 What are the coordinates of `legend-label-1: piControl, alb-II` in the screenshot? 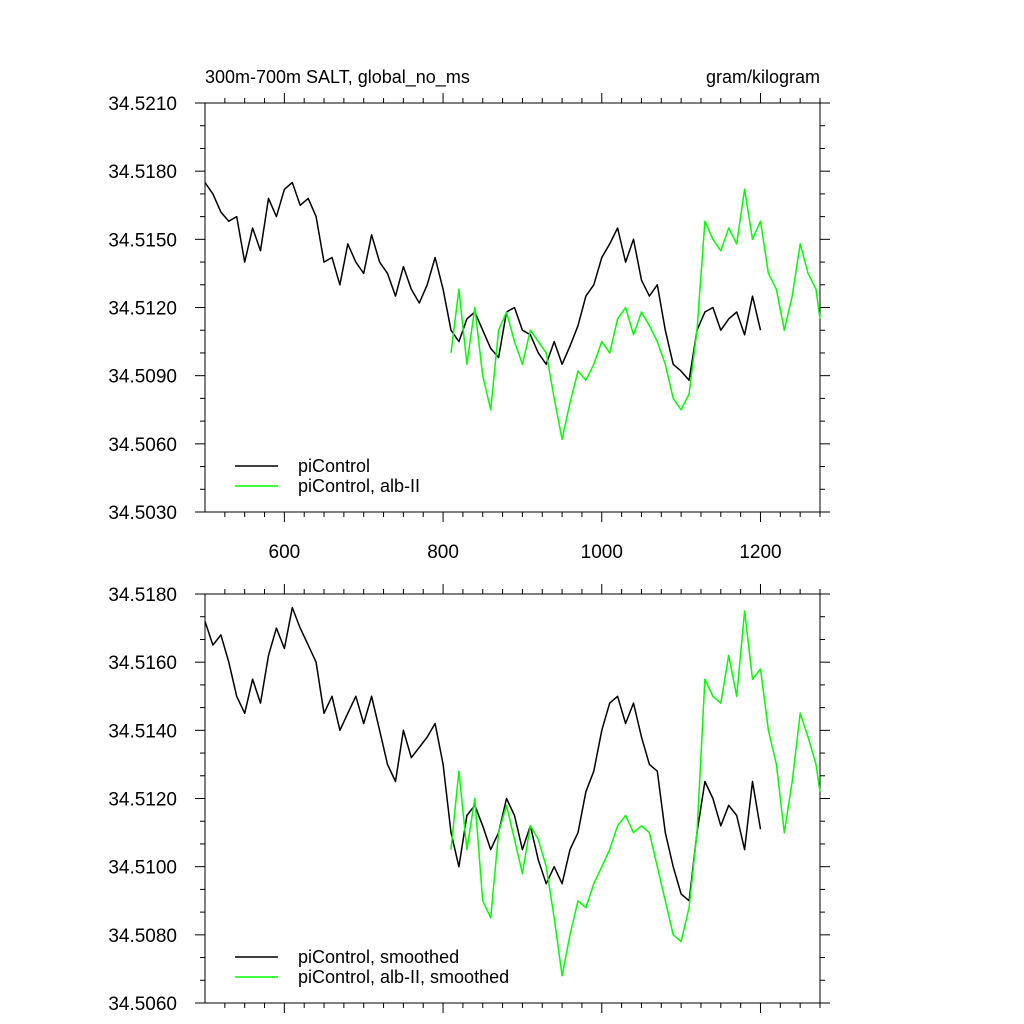 It's located at (359, 486).